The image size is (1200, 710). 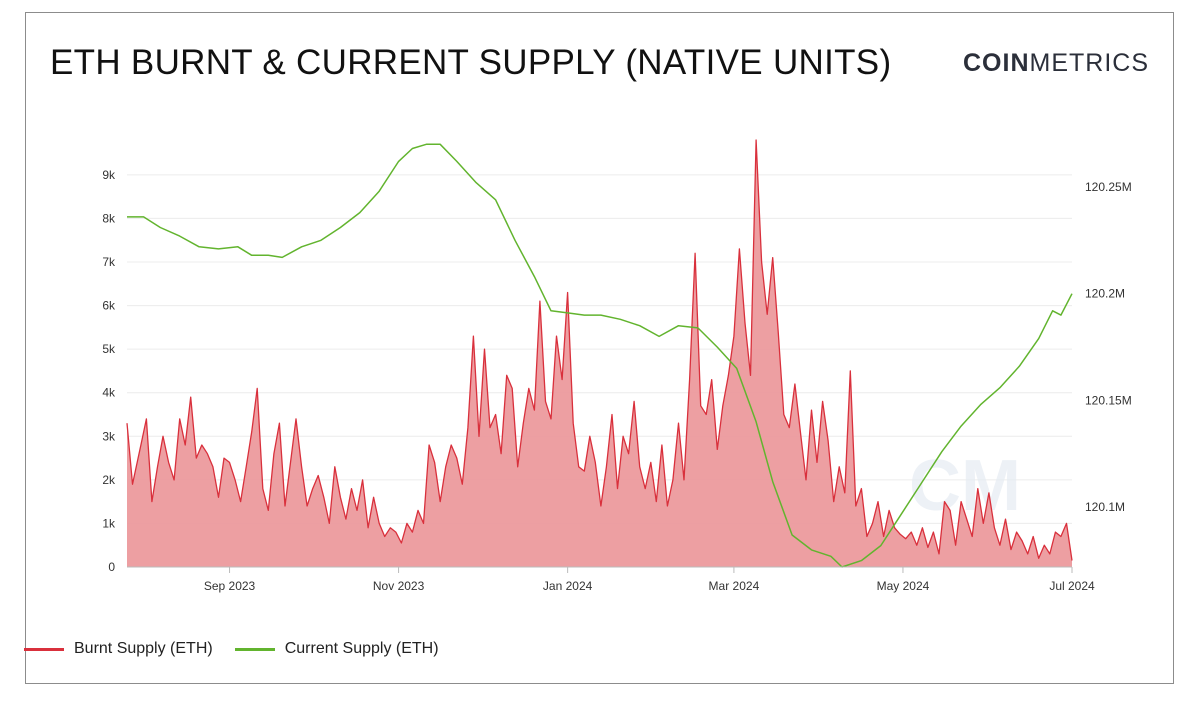 What do you see at coordinates (109, 349) in the screenshot?
I see `y-left-tick-label: 5k` at bounding box center [109, 349].